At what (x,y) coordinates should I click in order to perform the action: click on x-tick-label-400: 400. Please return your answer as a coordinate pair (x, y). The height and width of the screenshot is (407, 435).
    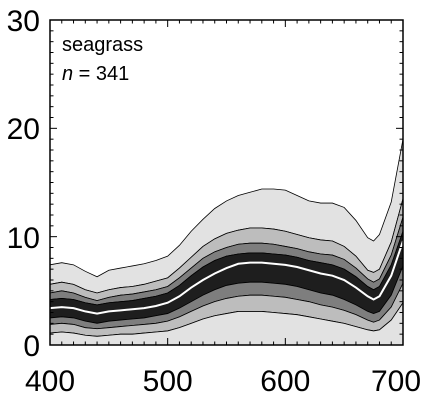
    Looking at the image, I should click on (50, 381).